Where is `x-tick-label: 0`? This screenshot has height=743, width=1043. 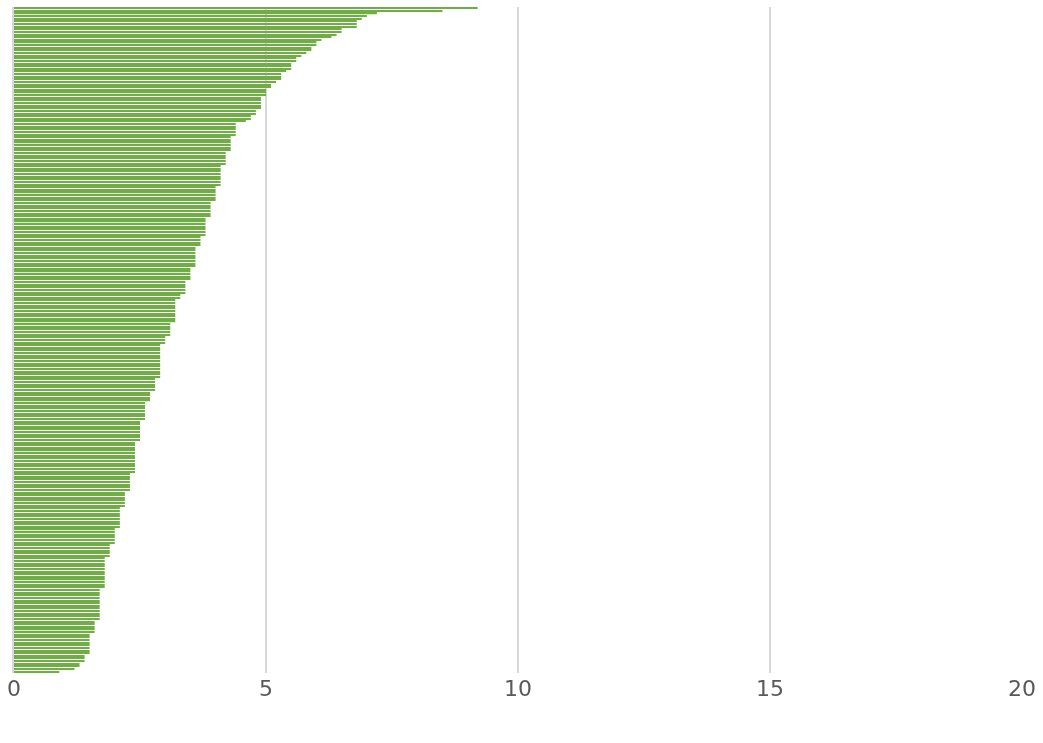 x-tick-label: 0 is located at coordinates (14, 688).